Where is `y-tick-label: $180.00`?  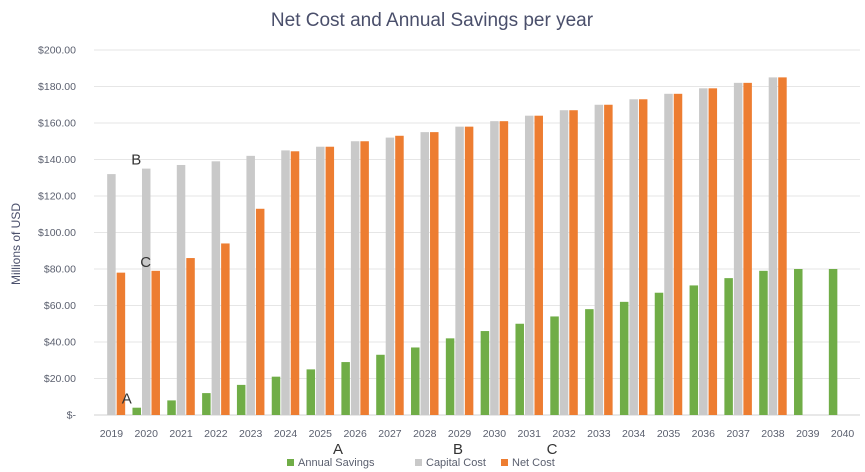 y-tick-label: $180.00 is located at coordinates (57, 87).